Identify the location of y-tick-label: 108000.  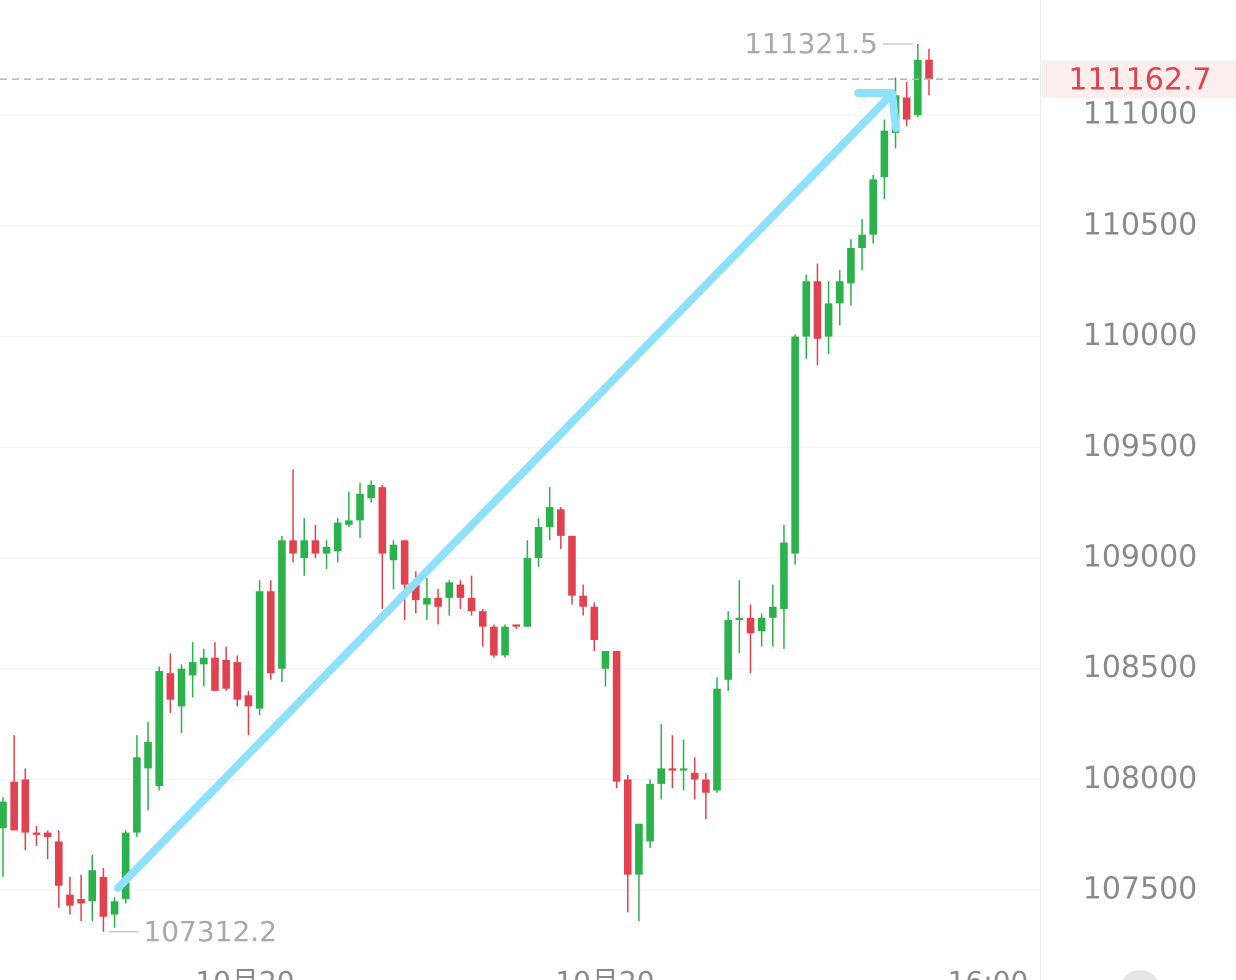
(1140, 778).